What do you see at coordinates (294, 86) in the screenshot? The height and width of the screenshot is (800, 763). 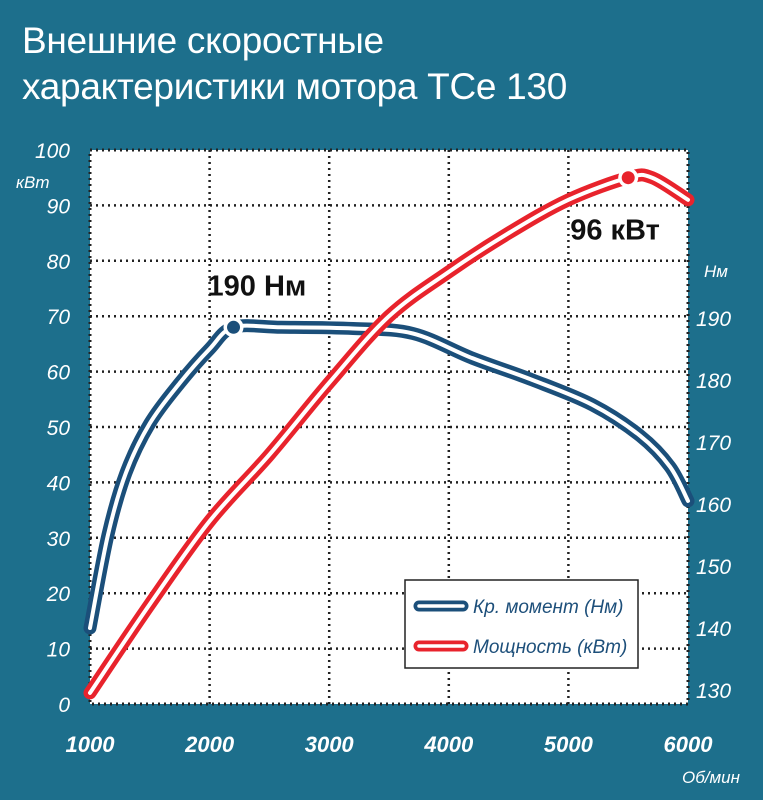 I see `chart-title-line-2: характеристики мотора TCe 130` at bounding box center [294, 86].